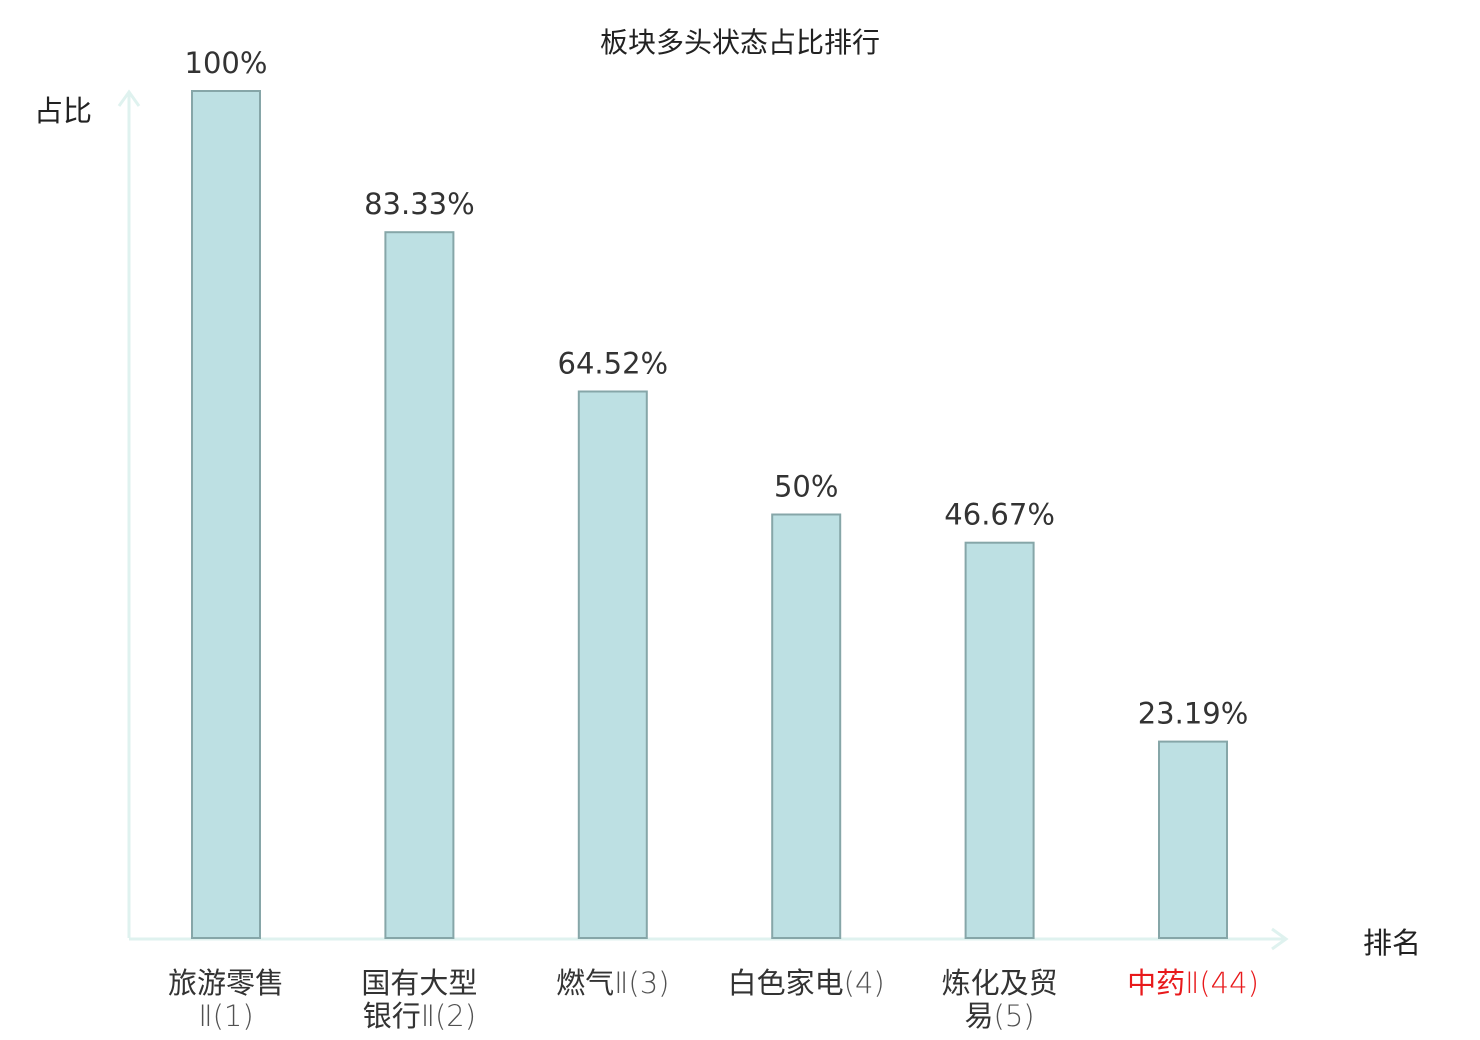 The height and width of the screenshot is (1040, 1480). I want to click on x-tick-label-1-line-1: 旅游零售, so click(226, 983).